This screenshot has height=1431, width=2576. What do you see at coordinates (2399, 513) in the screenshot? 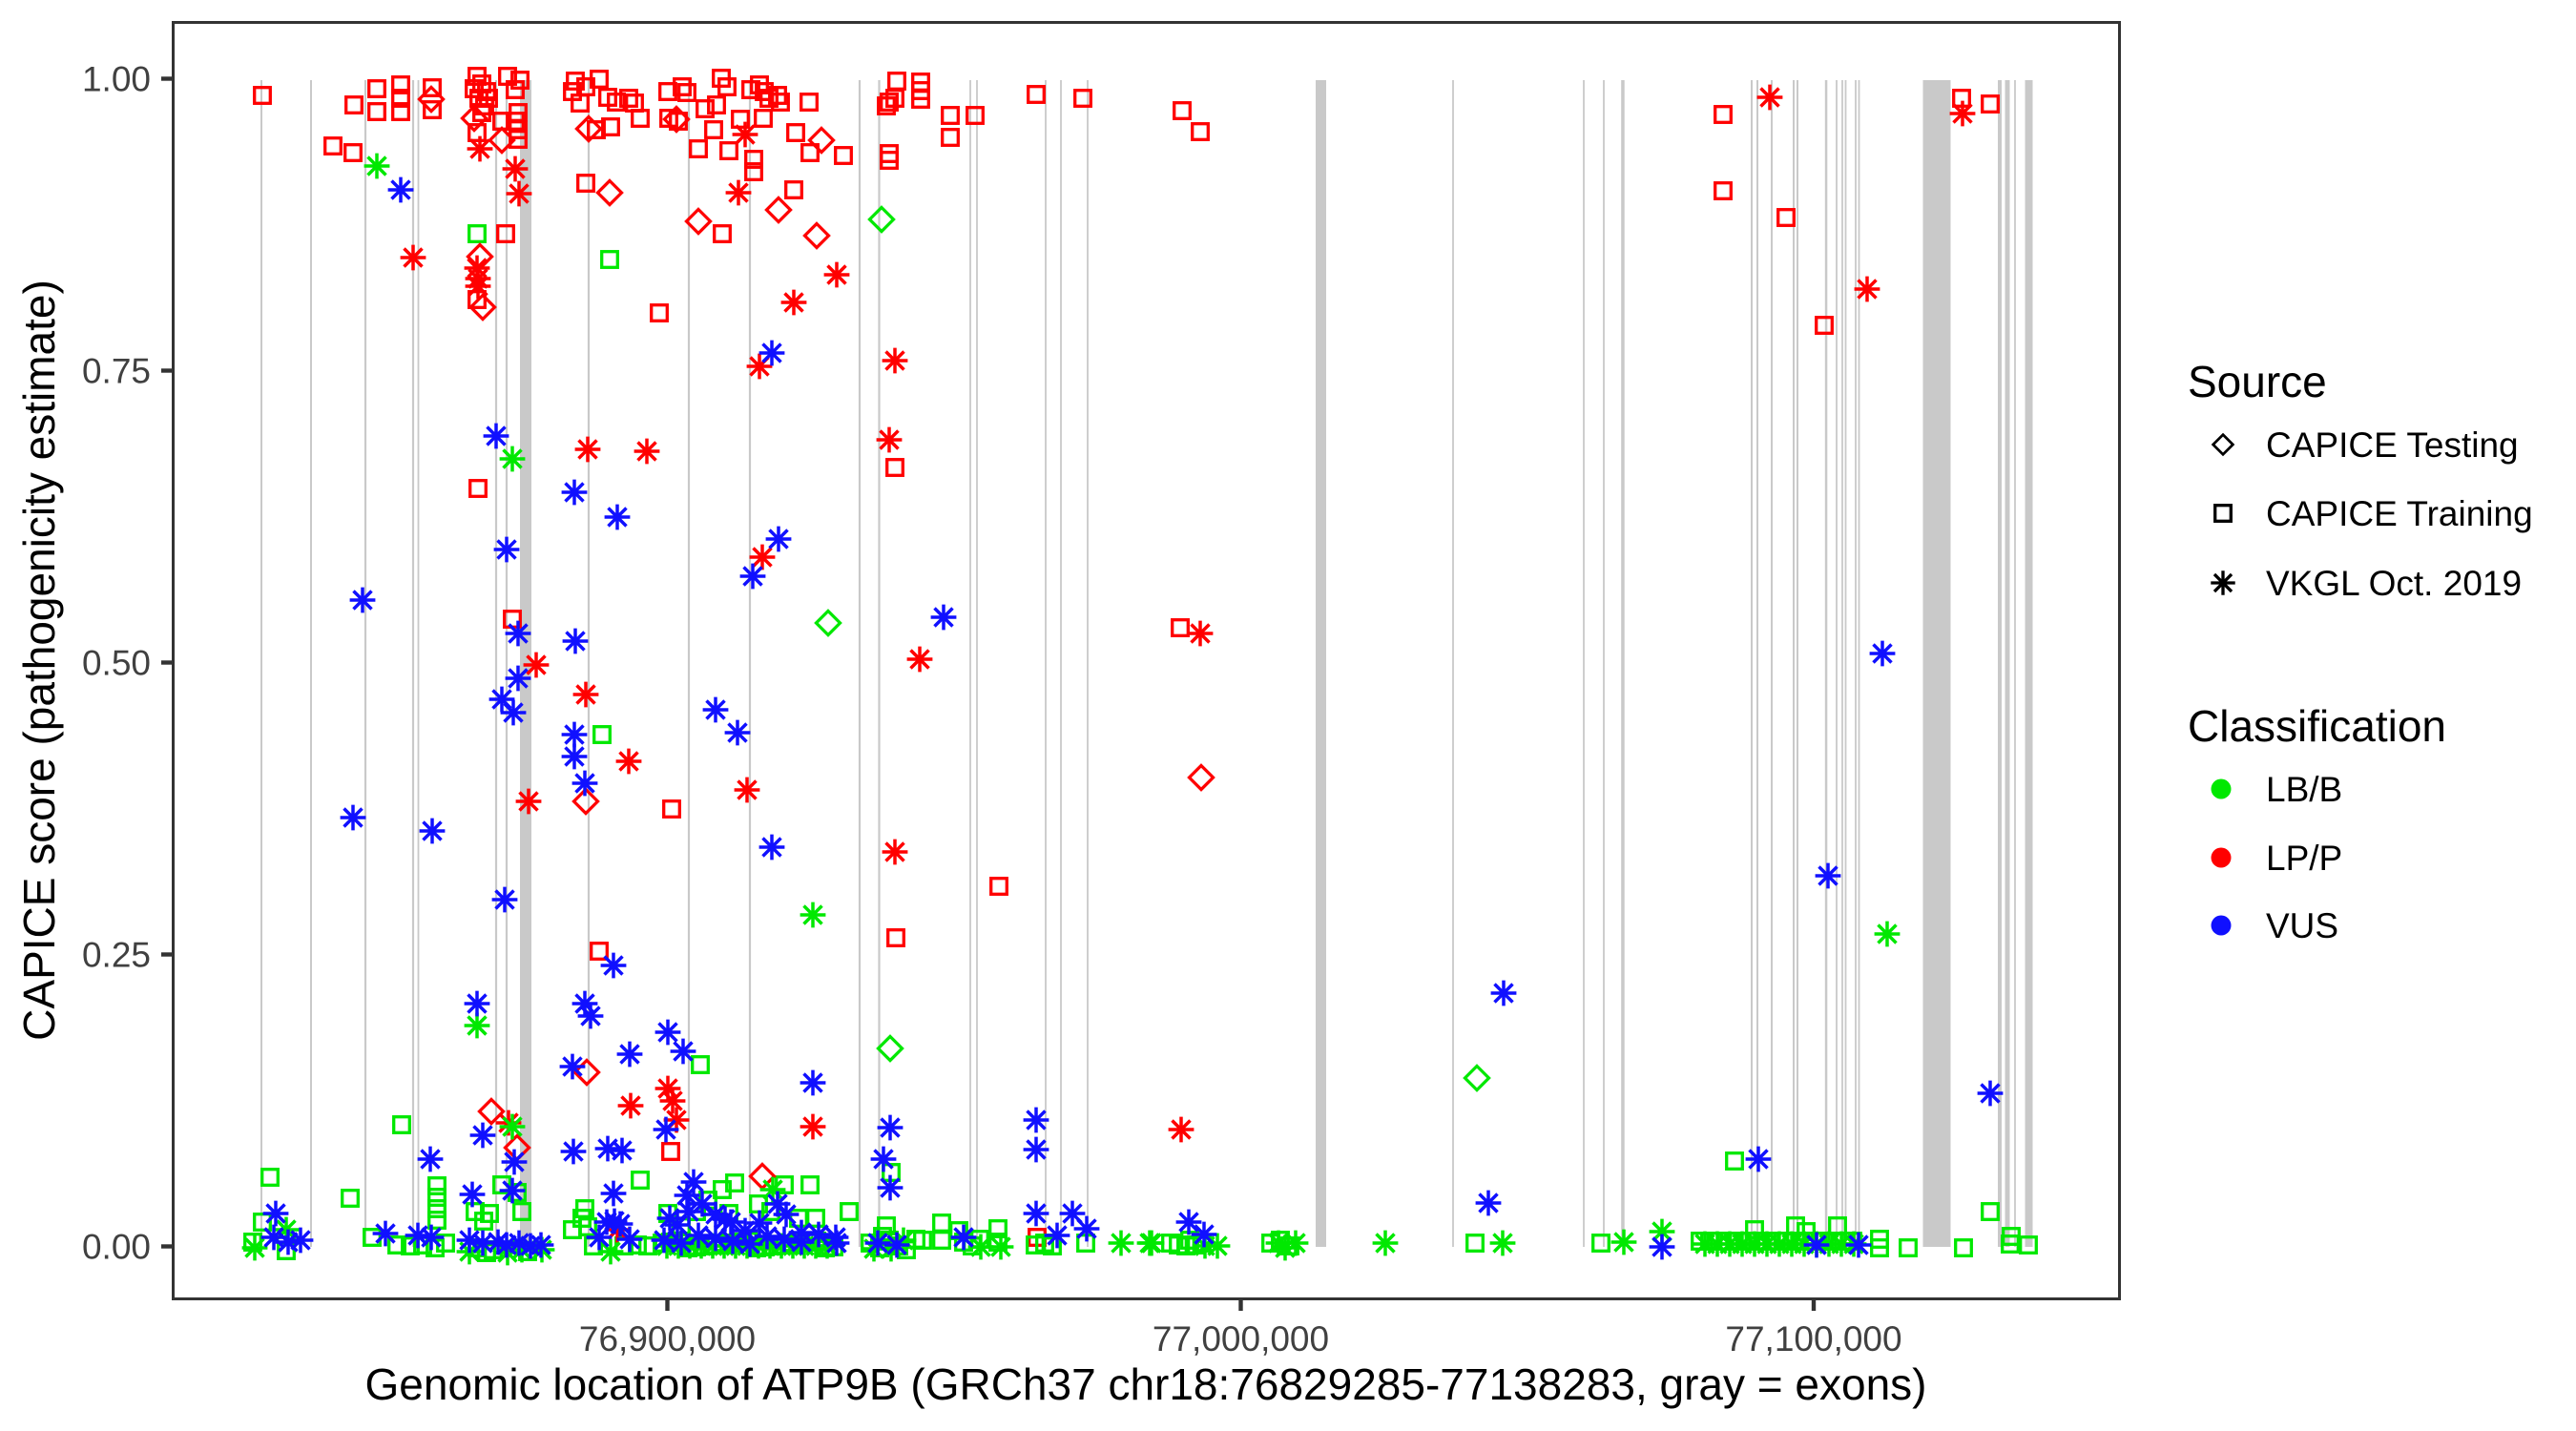
I see `svg-text: CAPICE Training` at bounding box center [2399, 513].